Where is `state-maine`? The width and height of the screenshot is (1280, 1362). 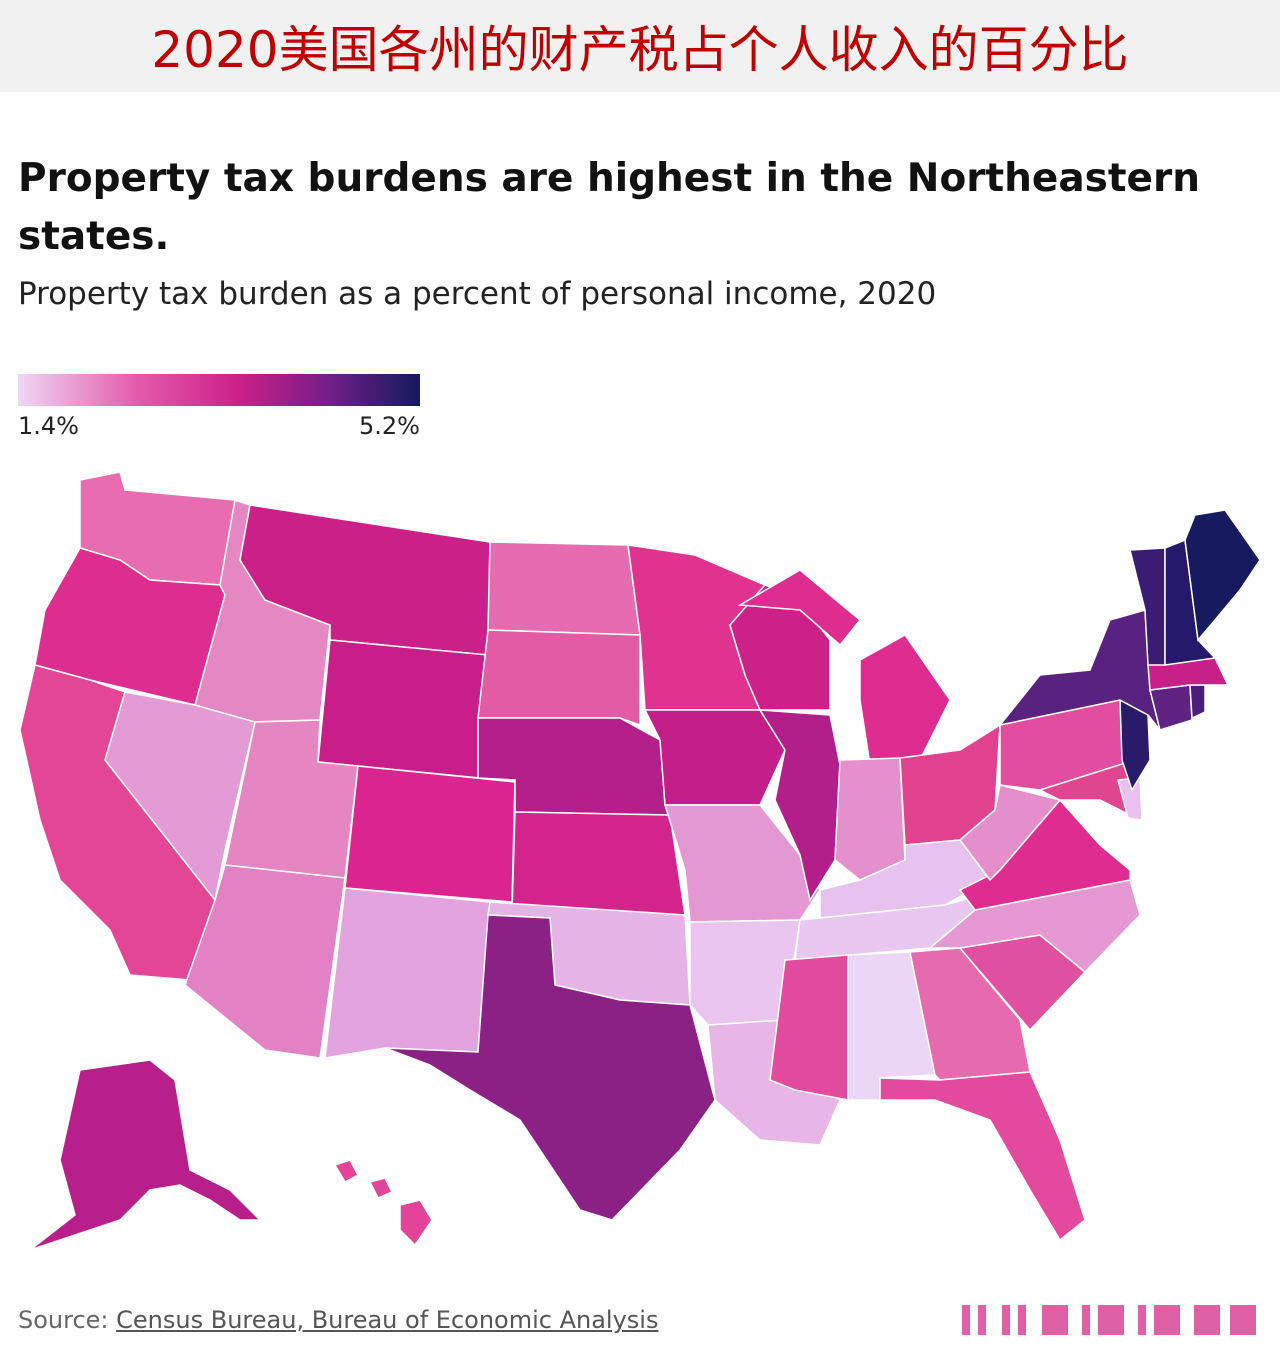 state-maine is located at coordinates (1222, 575).